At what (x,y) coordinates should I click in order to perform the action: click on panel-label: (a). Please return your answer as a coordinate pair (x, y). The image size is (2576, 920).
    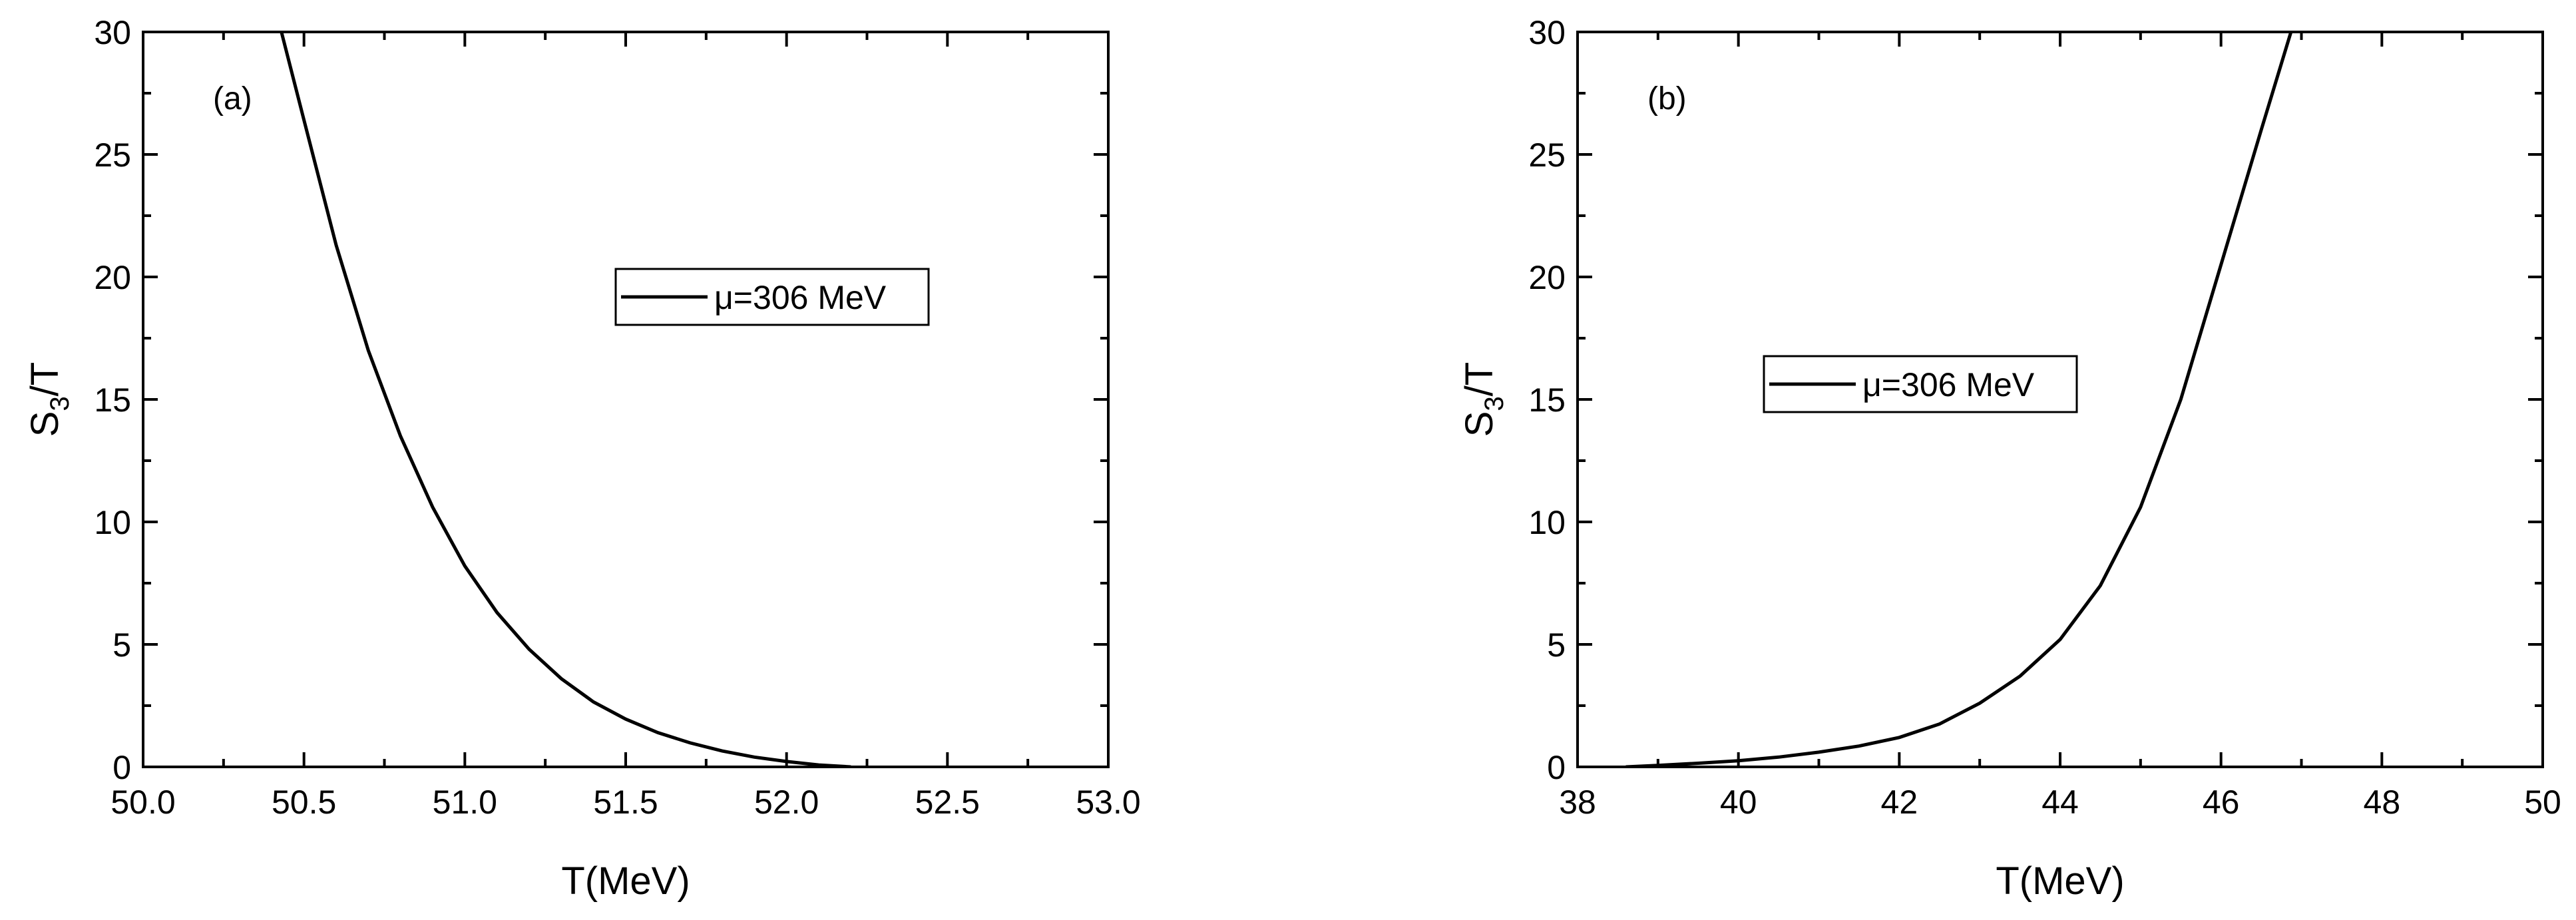
    Looking at the image, I should click on (232, 98).